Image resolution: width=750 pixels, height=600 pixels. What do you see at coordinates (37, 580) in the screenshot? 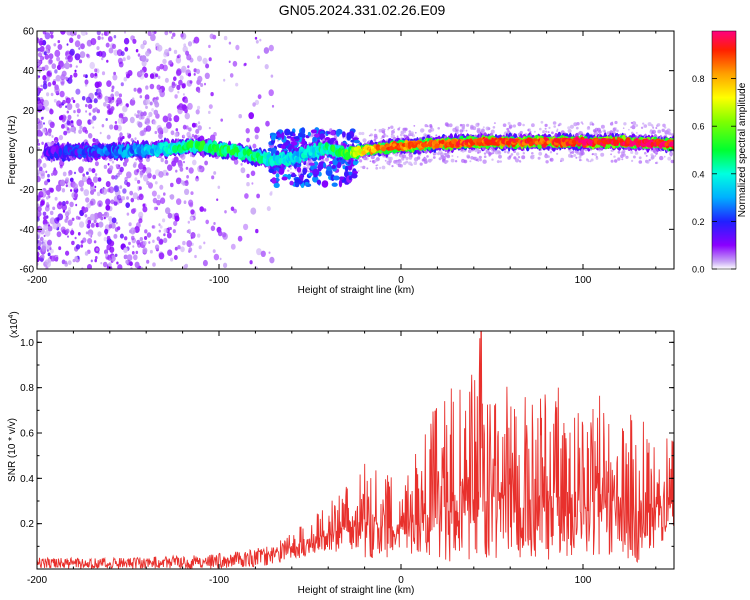
I see `x-tick-label: -200` at bounding box center [37, 580].